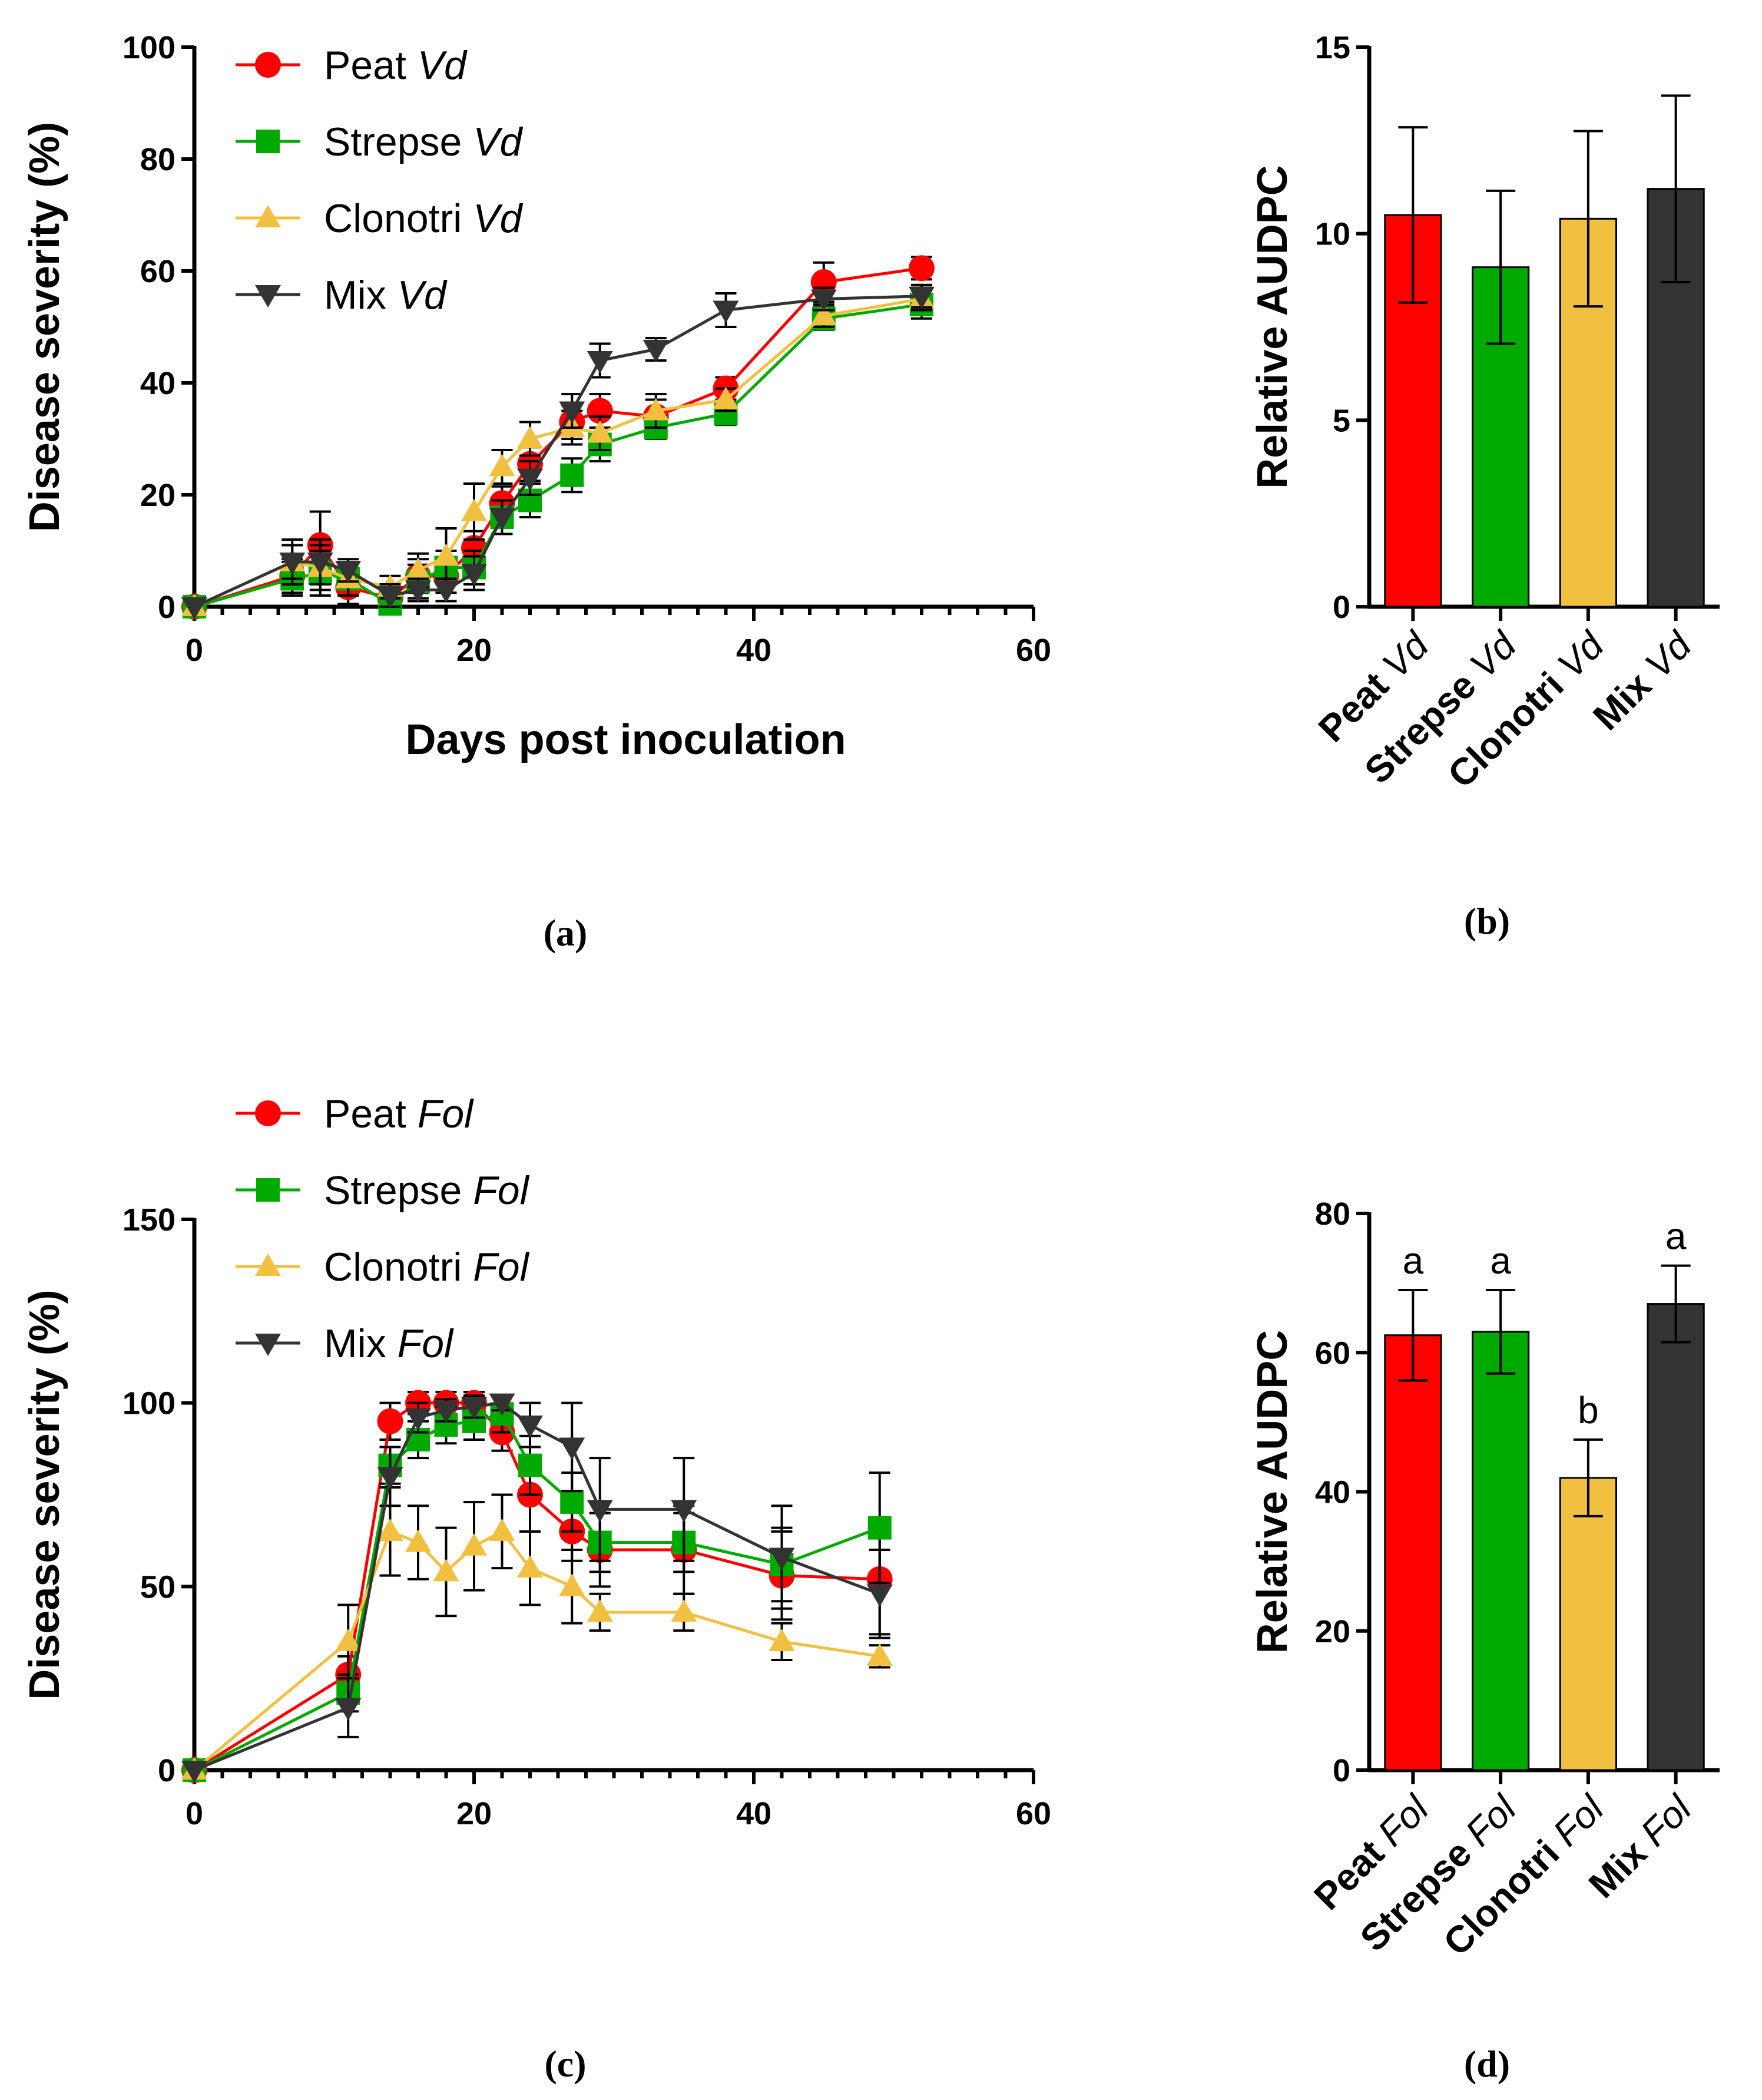 The height and width of the screenshot is (2100, 1762). I want to click on y-tick-label: 10, so click(1332, 234).